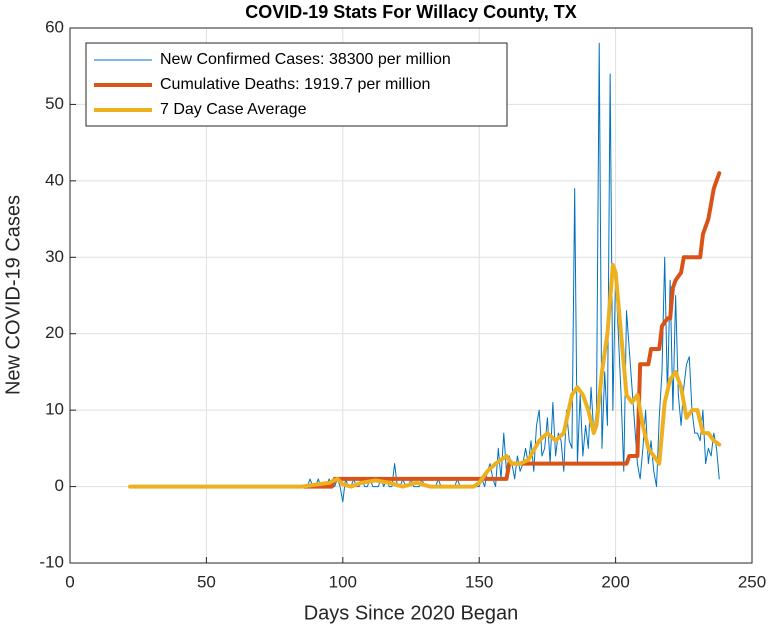 This screenshot has height=630, width=768. Describe the element at coordinates (411, 12) in the screenshot. I see `chart-title: COVID-19 Stats For Willacy County, TX` at that location.